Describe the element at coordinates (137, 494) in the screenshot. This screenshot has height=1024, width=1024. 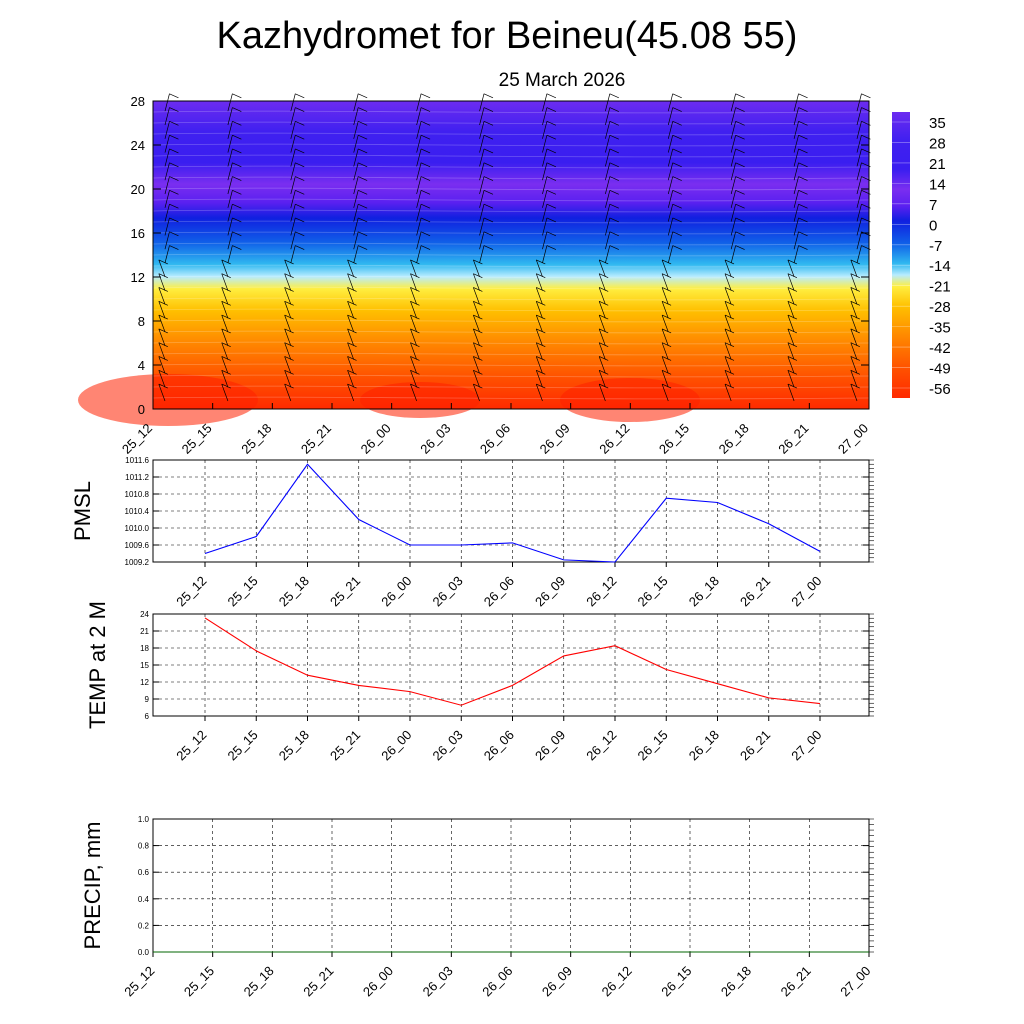
I see `pmsl-panel-y-tick-label: 1010.8` at that location.